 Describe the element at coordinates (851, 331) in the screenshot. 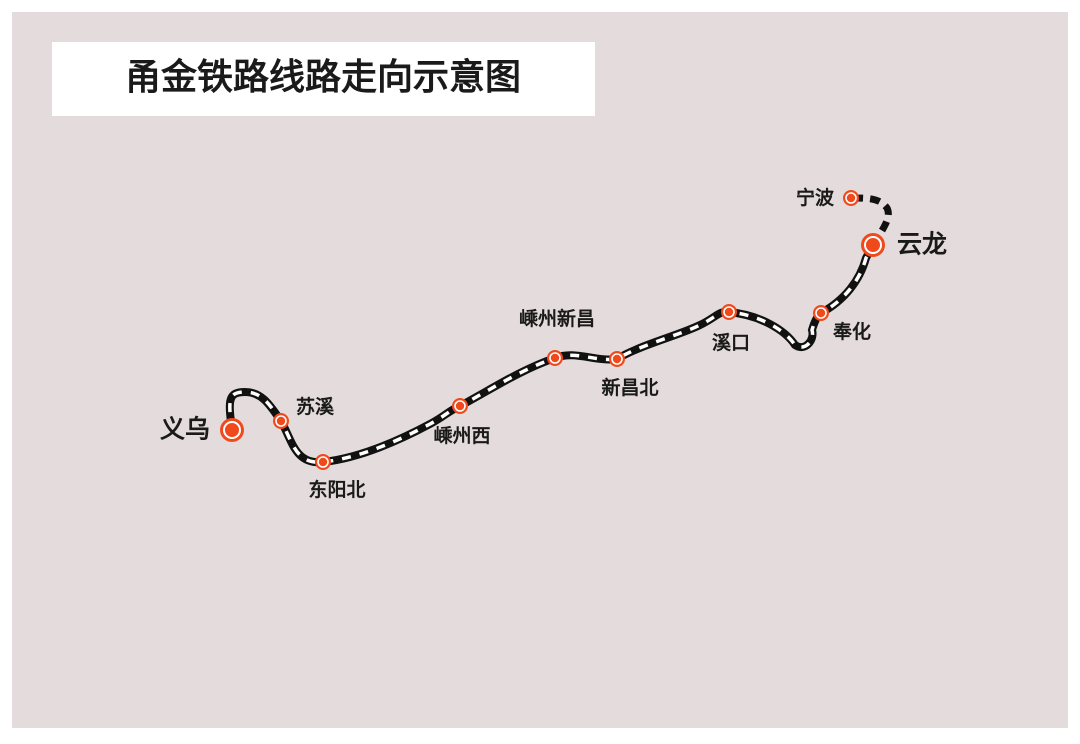

I see `station-label: 奉化` at that location.